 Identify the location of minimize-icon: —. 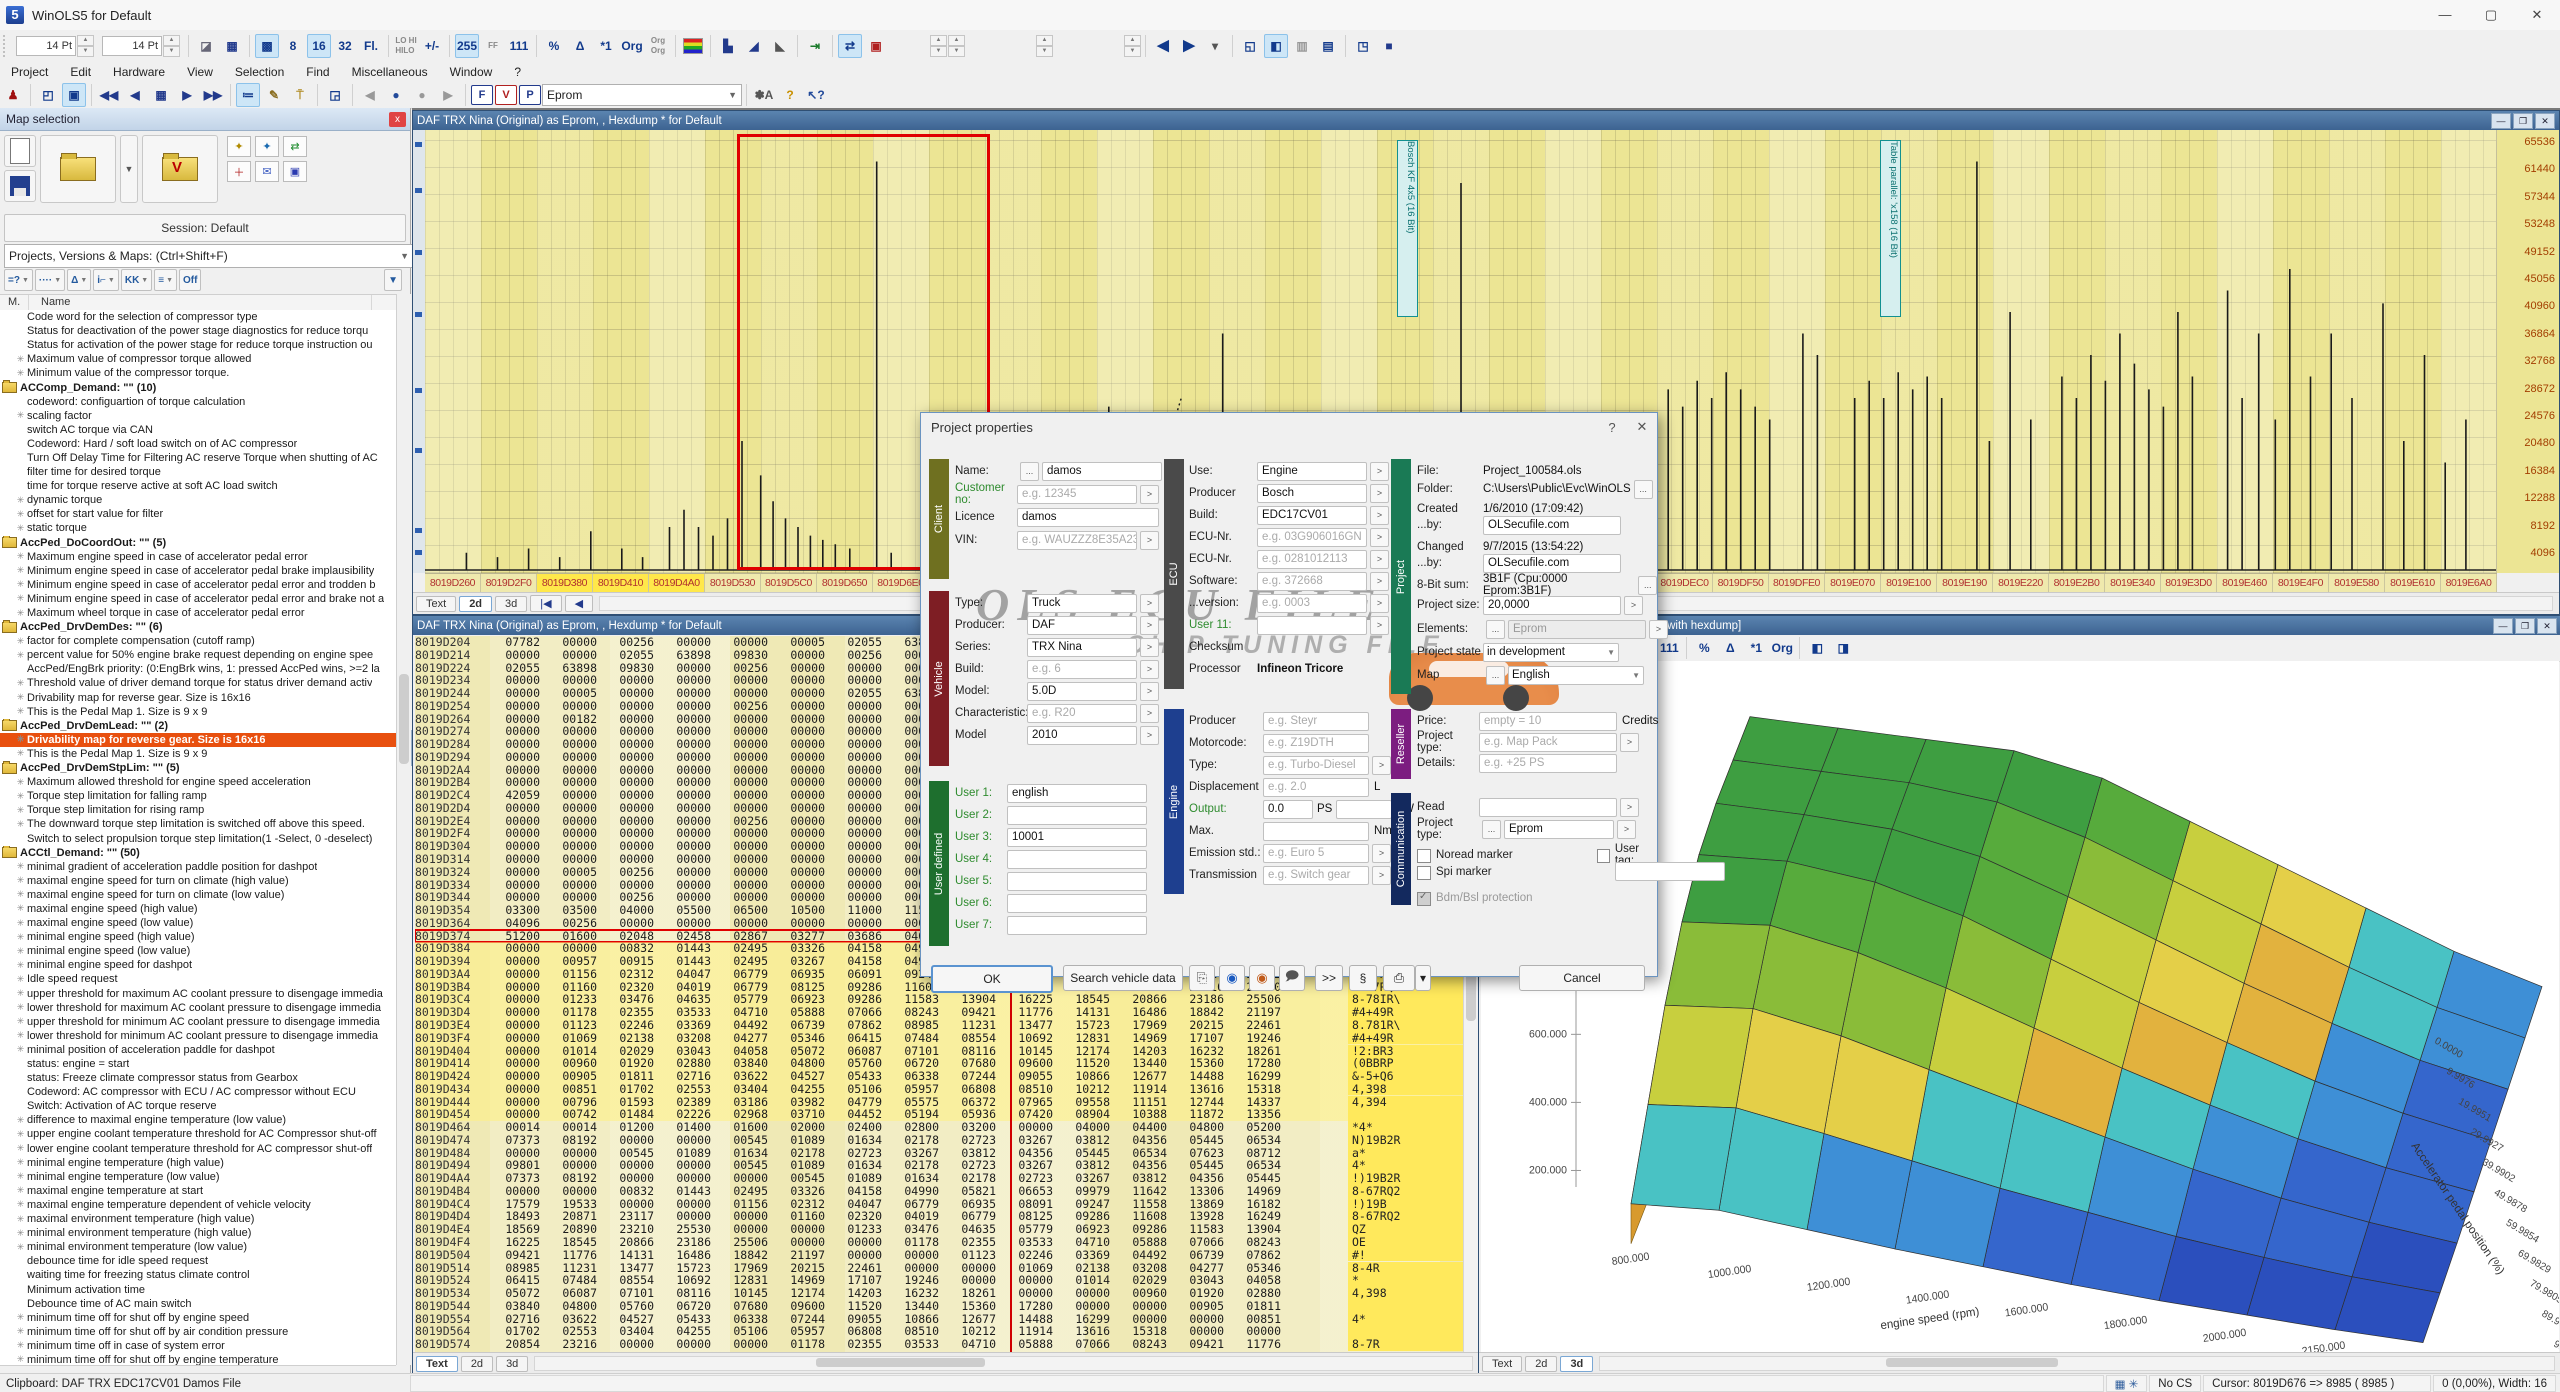
(2501, 120).